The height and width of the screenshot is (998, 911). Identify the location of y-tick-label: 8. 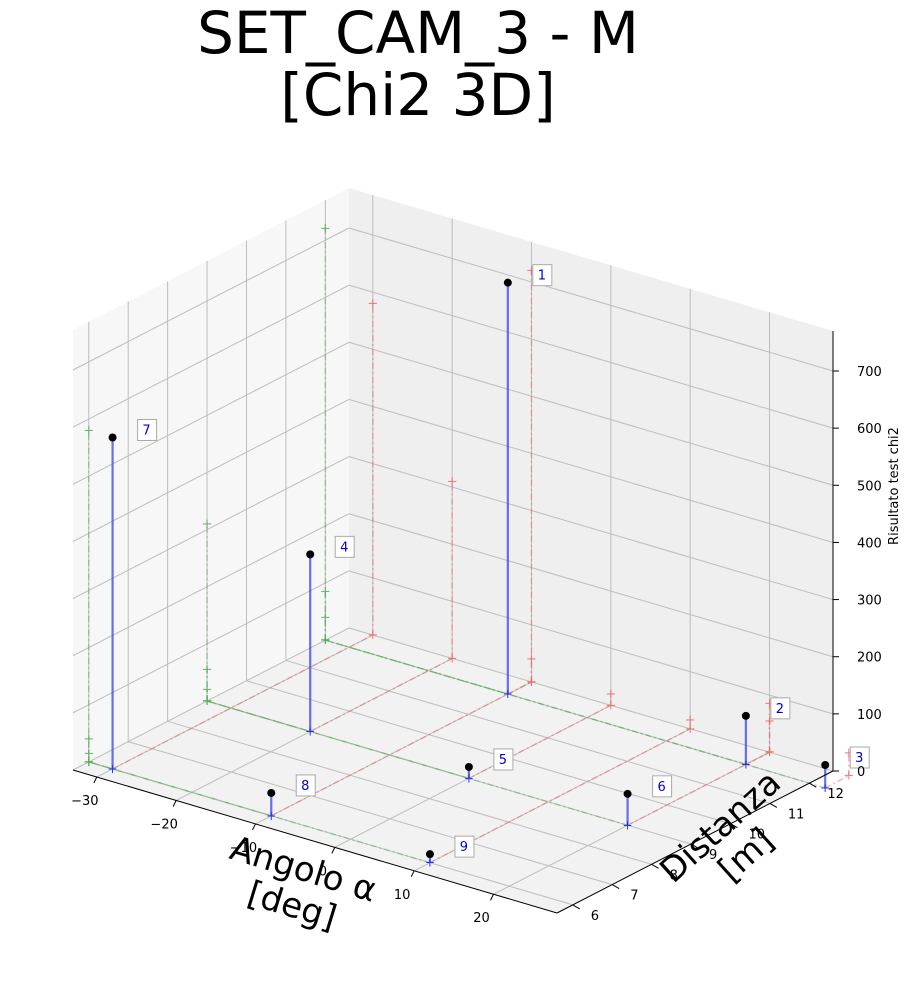
(674, 875).